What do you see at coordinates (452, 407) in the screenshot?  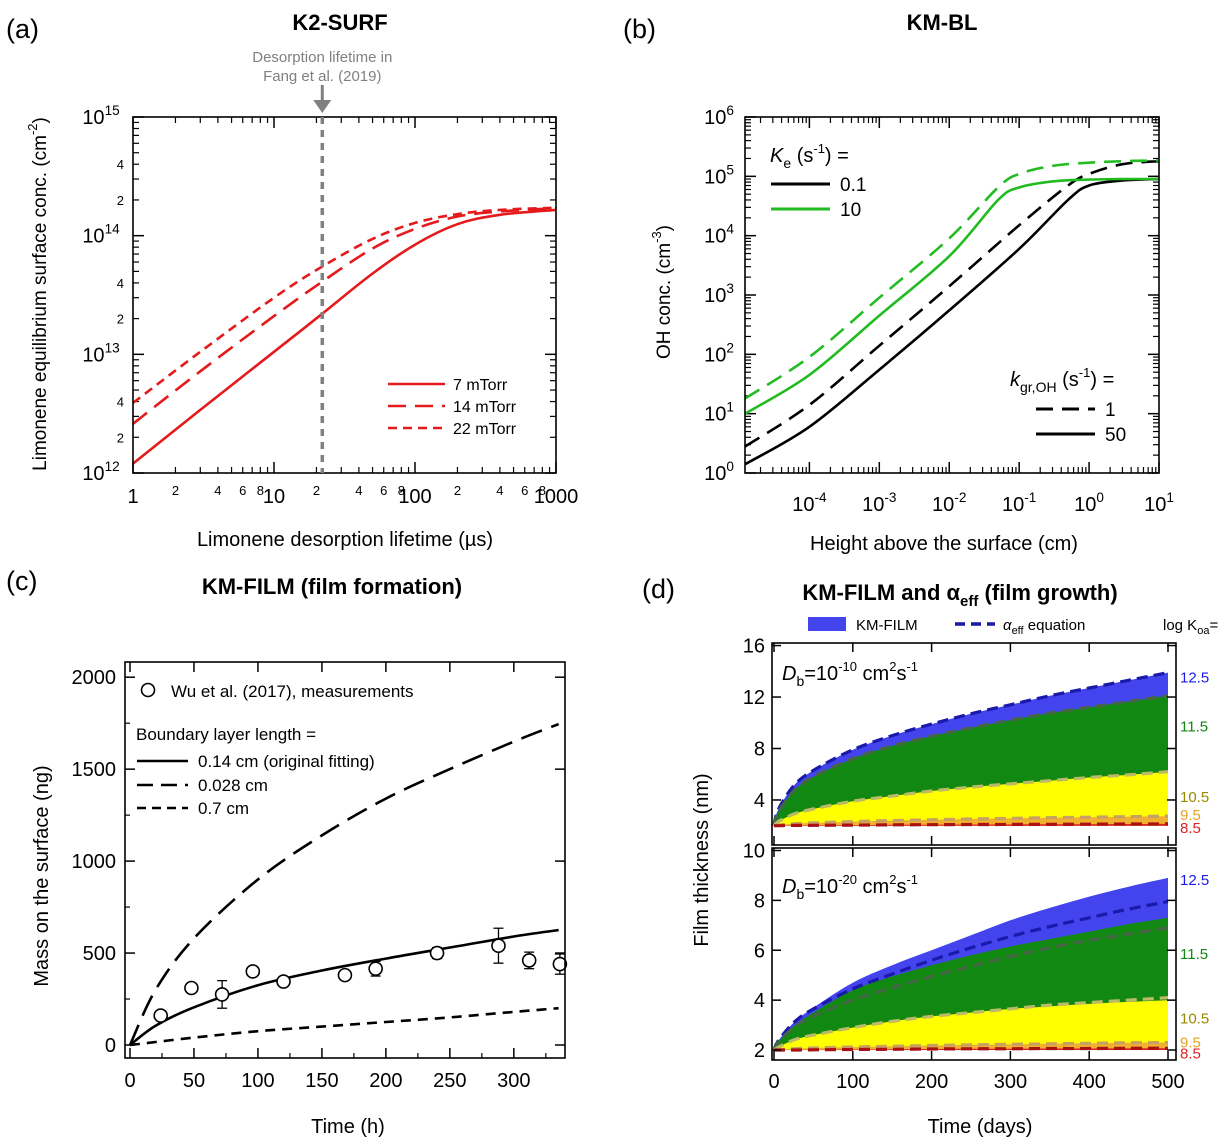 I see `panel-a-legend: 7 mTorr 14 mTorr 22 mTorr` at bounding box center [452, 407].